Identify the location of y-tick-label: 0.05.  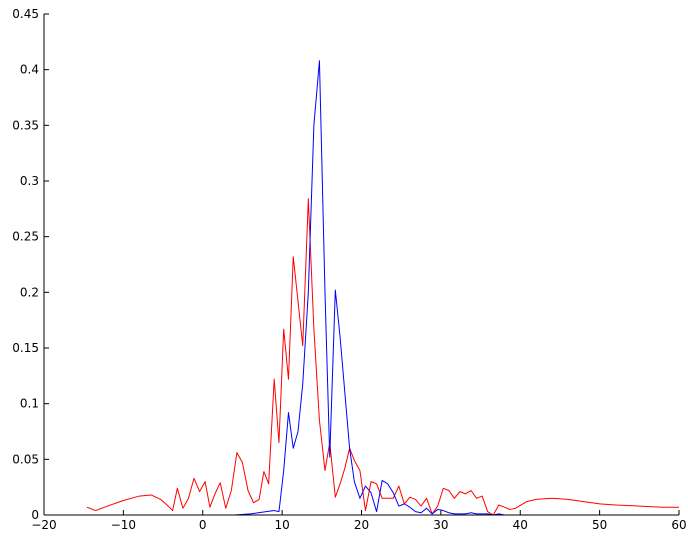
(25, 459).